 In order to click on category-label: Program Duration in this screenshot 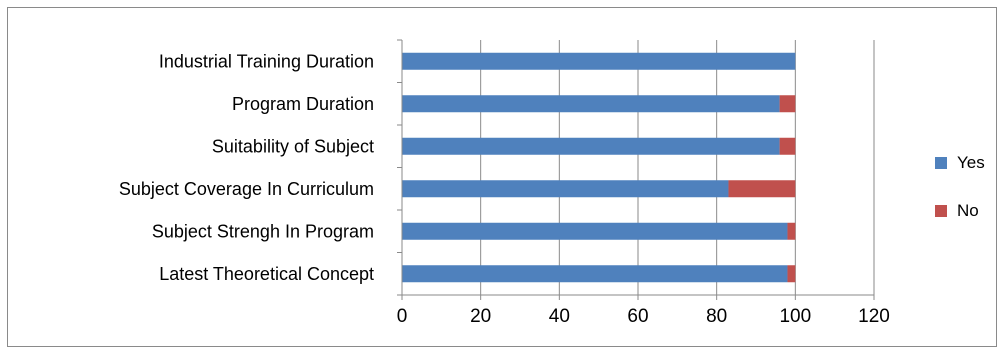, I will do `click(303, 104)`.